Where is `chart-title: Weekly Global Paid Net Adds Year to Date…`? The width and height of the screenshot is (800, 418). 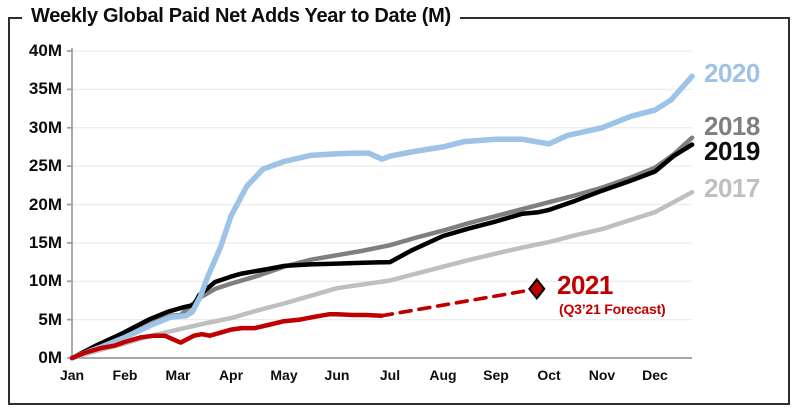
chart-title: Weekly Global Paid Net Adds Year to Date… is located at coordinates (241, 16).